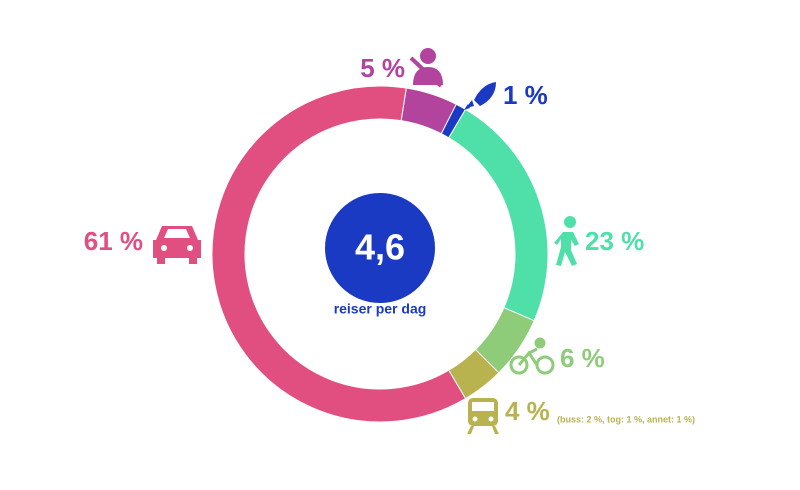 This screenshot has height=490, width=800. Describe the element at coordinates (566, 241) in the screenshot. I see `walk-icon` at that location.